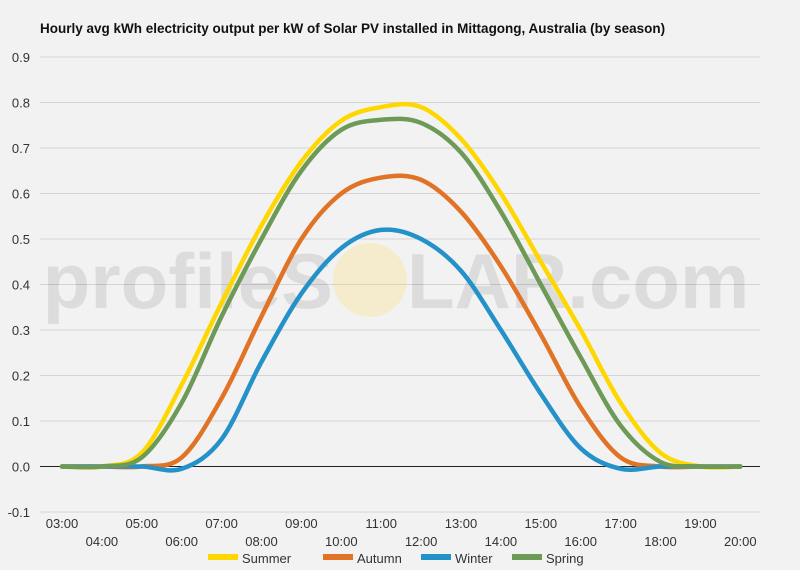 This screenshot has width=800, height=570. I want to click on x-tick-label: 14:00, so click(501, 541).